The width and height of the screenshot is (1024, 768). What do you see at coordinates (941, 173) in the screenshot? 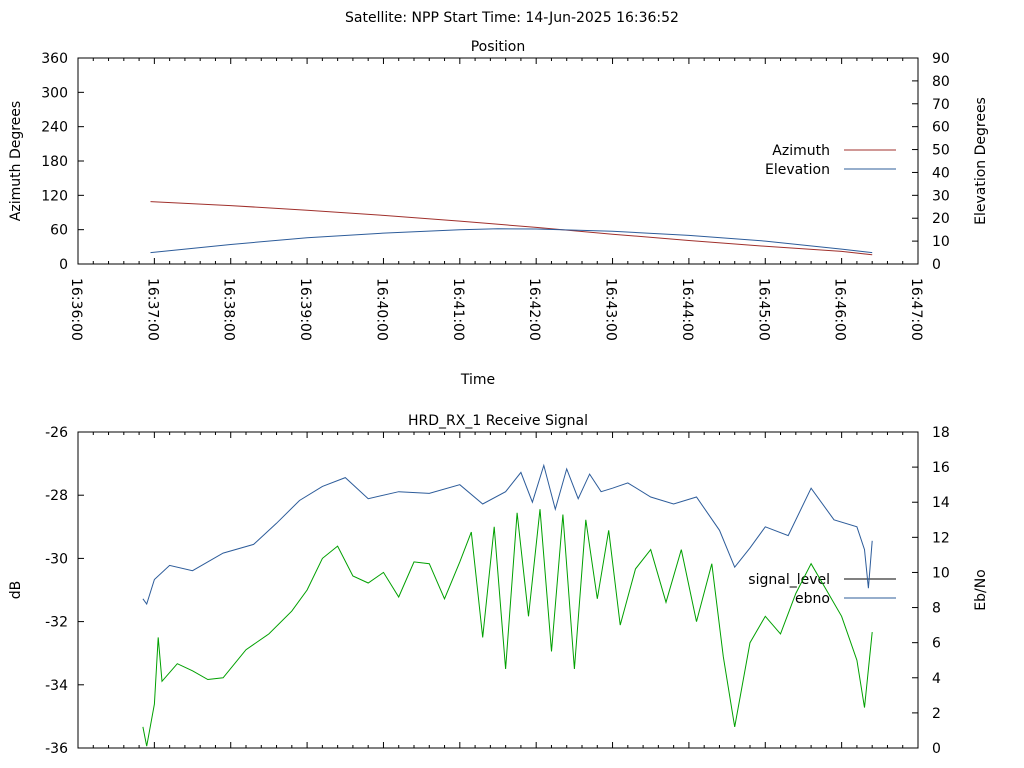
I see `y2-tick-label: 40` at bounding box center [941, 173].